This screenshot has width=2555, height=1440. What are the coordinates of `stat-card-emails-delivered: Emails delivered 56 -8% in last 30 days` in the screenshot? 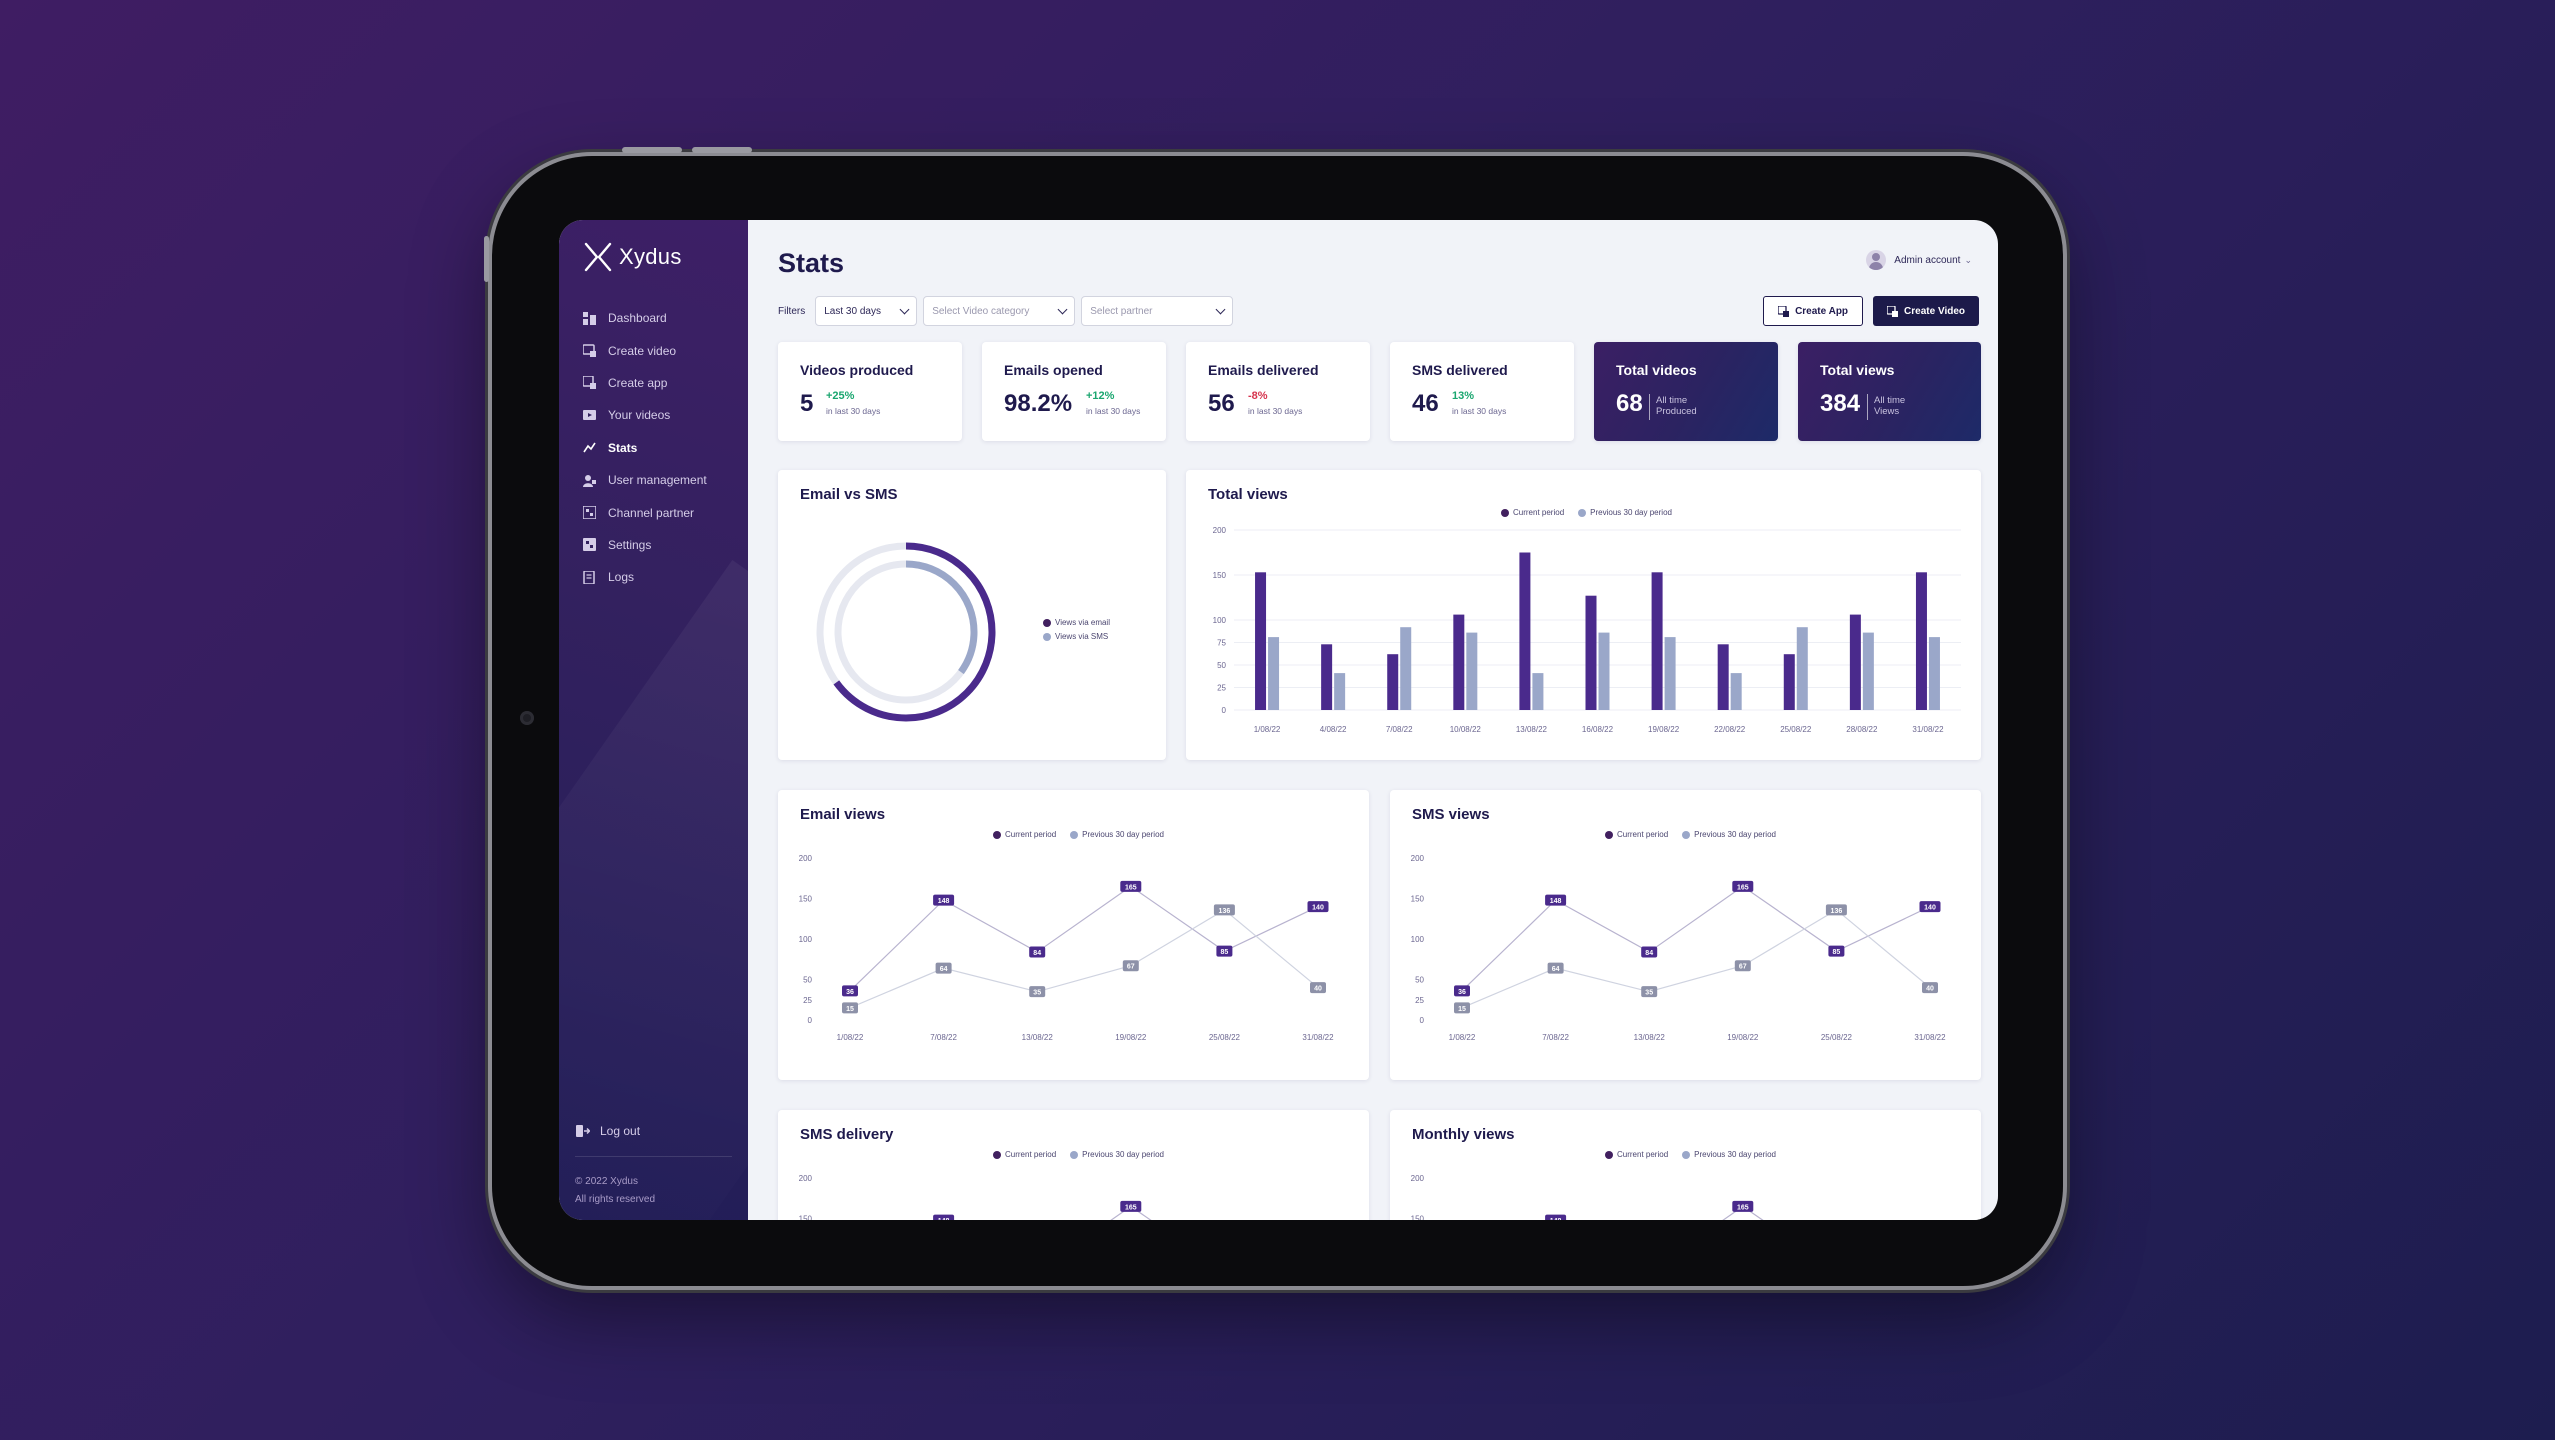 It's located at (1278, 391).